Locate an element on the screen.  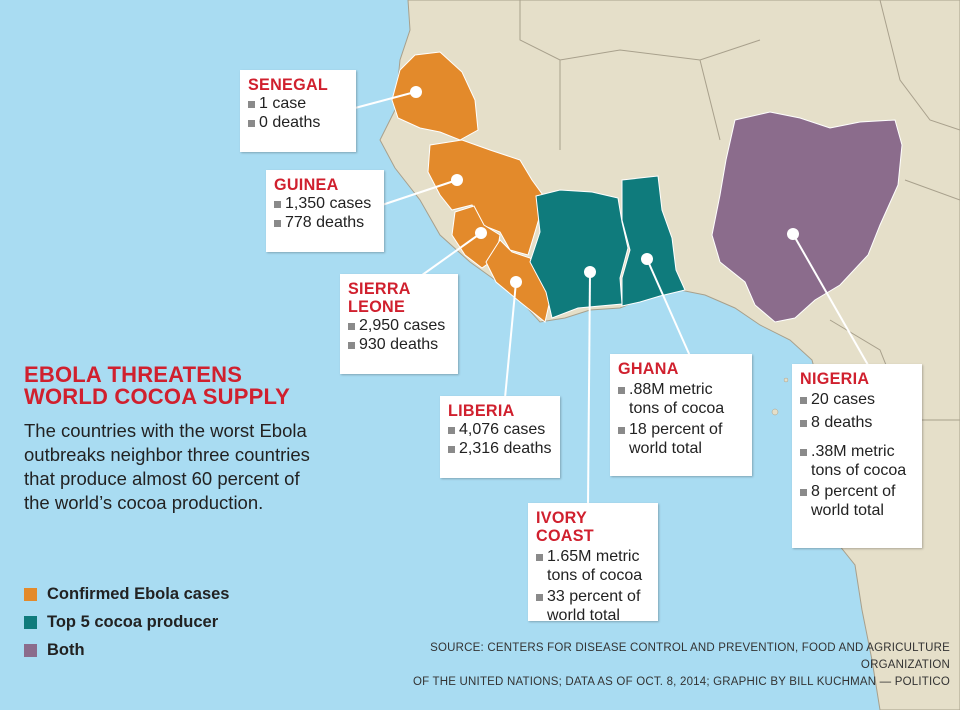
liberia-leader is located at coordinates (510, 340).